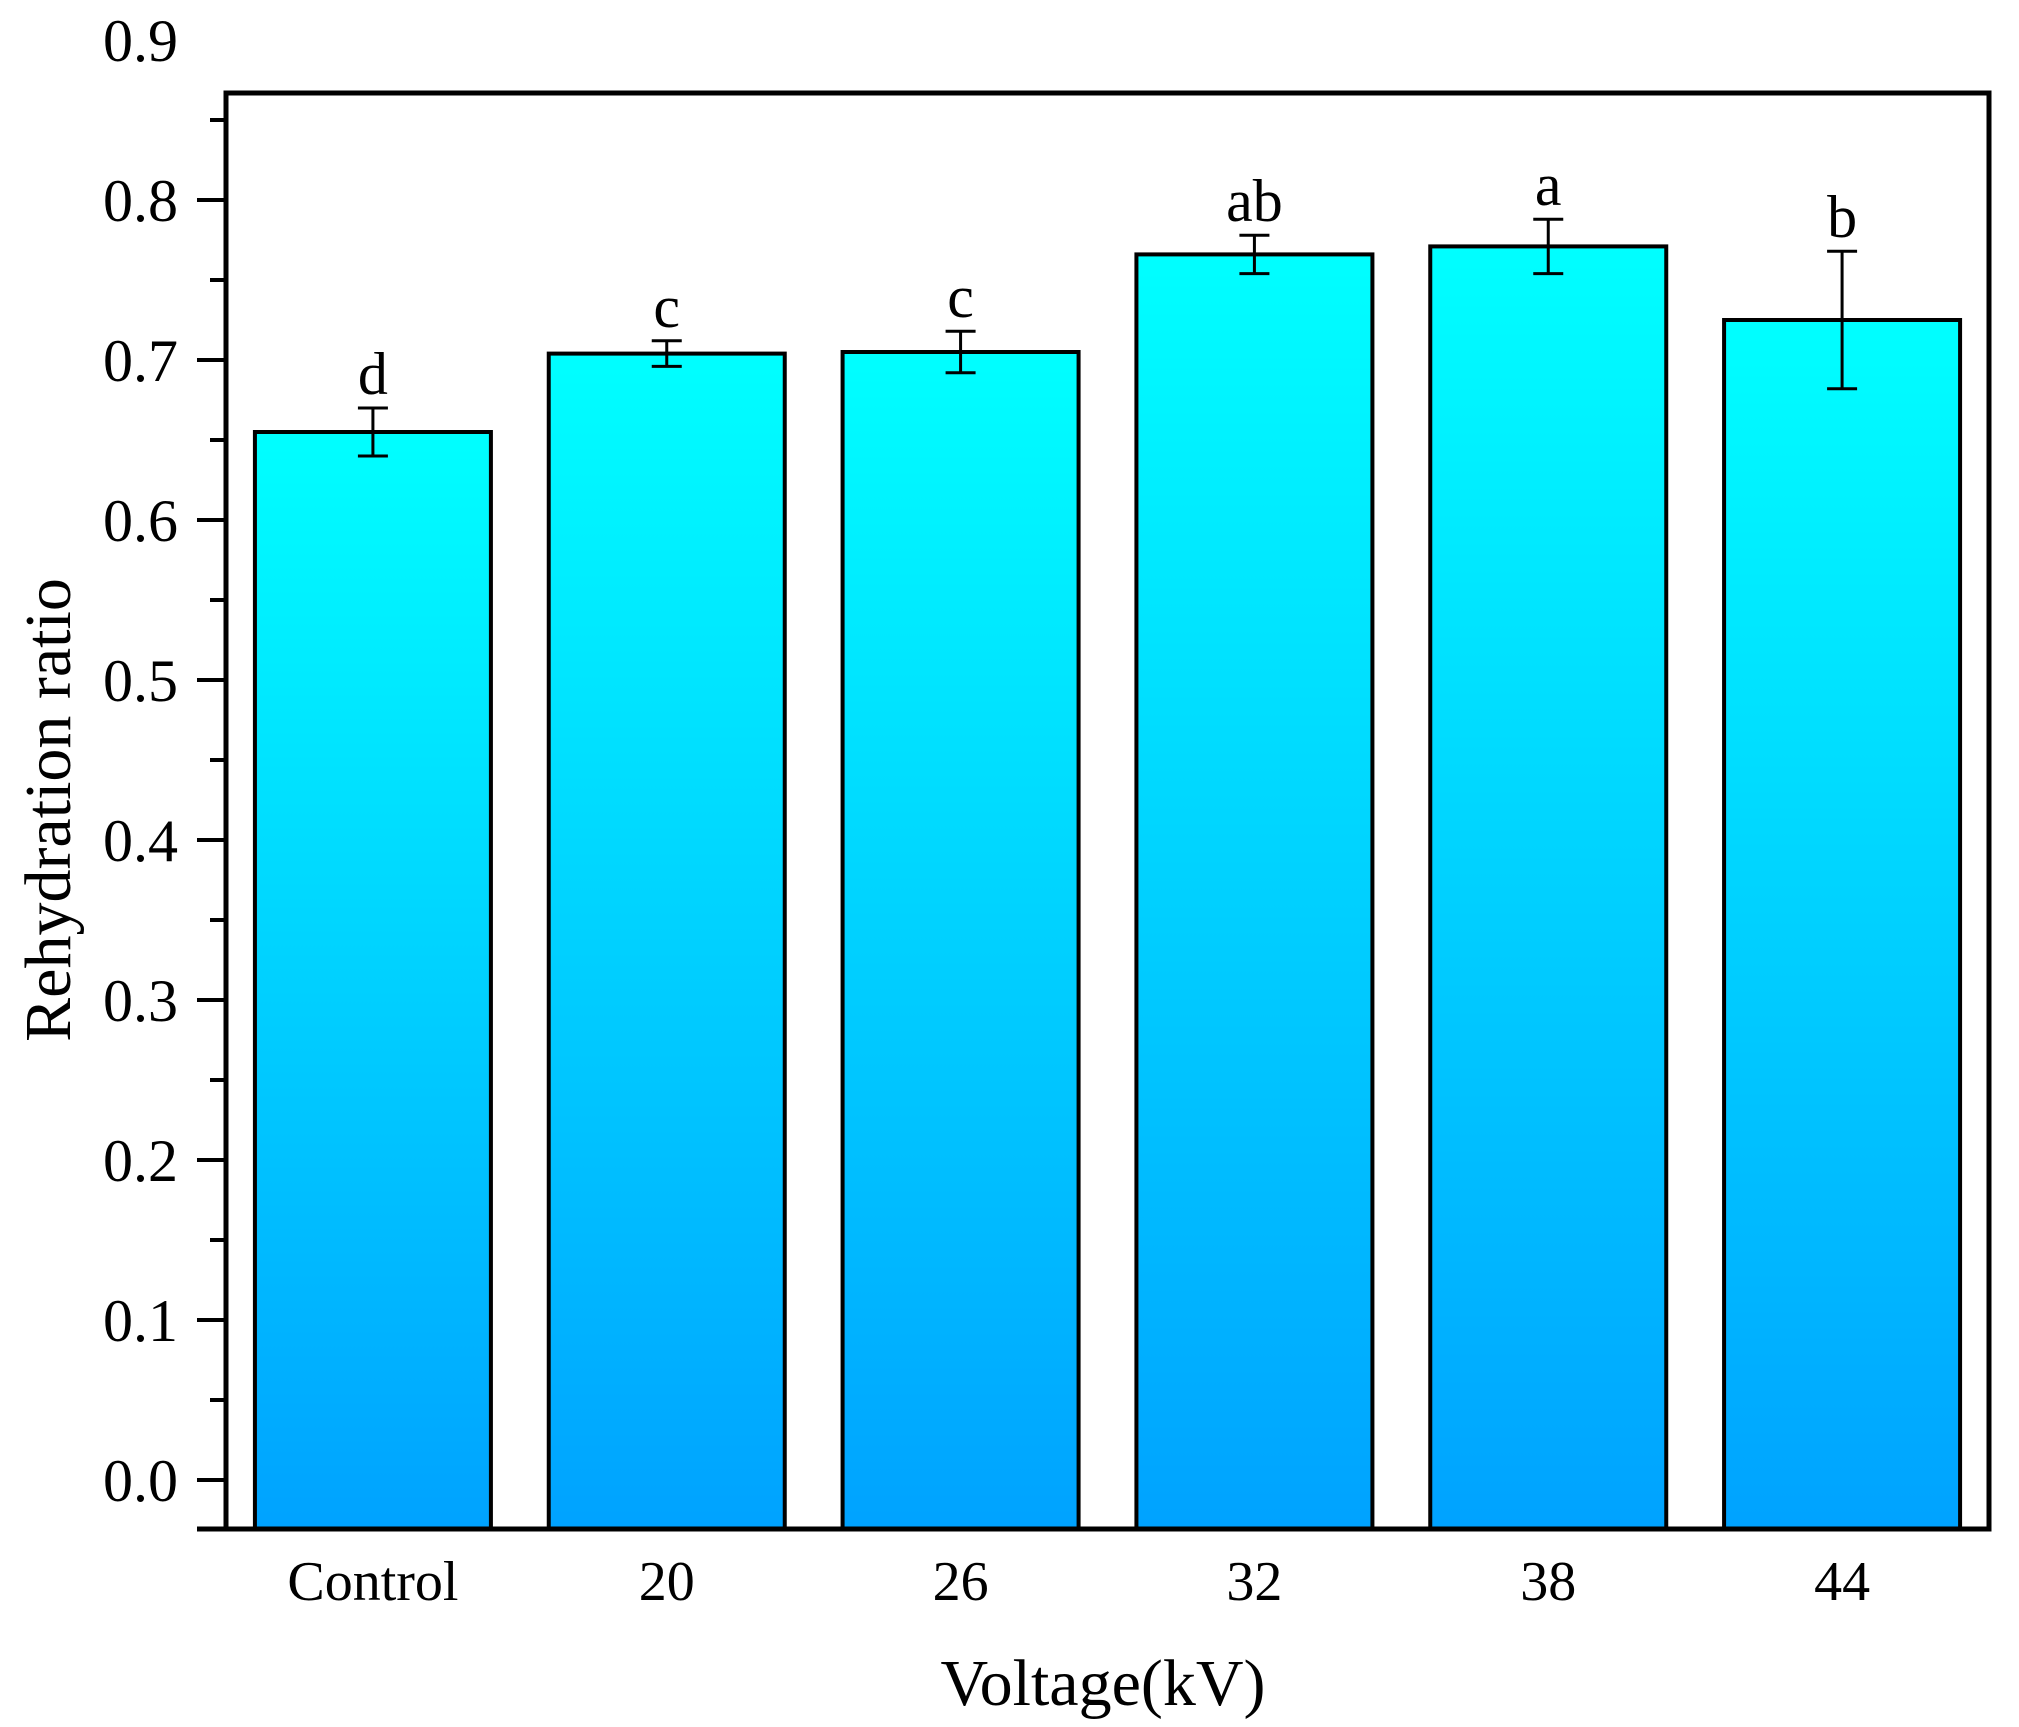 Image resolution: width=2019 pixels, height=1727 pixels. What do you see at coordinates (164, 761) in the screenshot?
I see `y-axis: 0.0 0.1 0.2 0.3 0.4 0.5 0.6 0.7 0.8 0.9` at bounding box center [164, 761].